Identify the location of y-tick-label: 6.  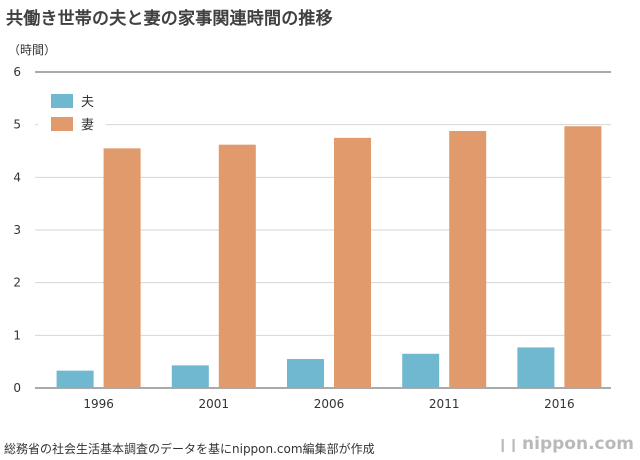
(17, 72).